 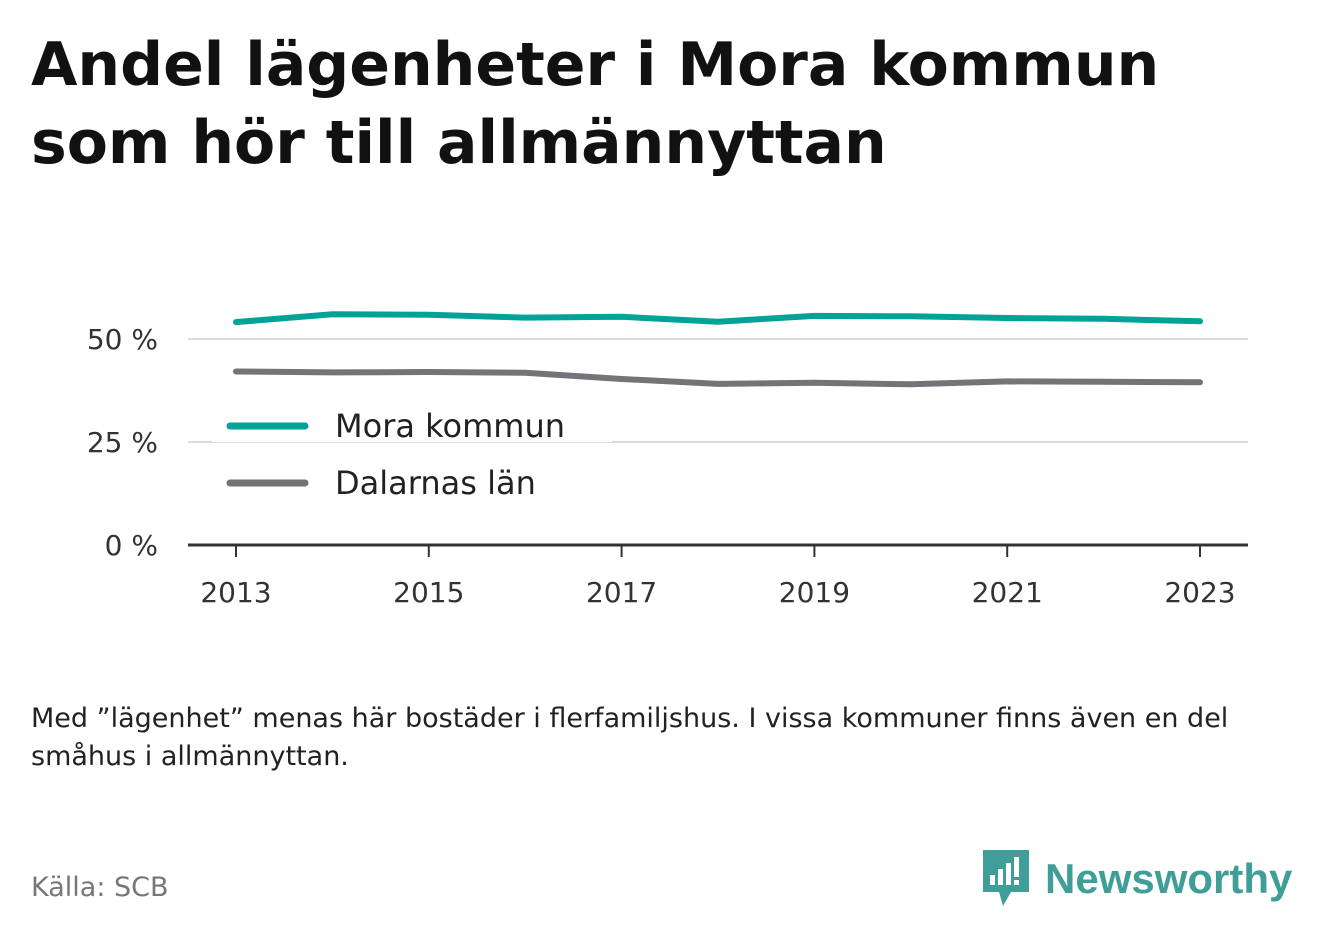 I want to click on legend: Mora kommun Dalarnas län, so click(x=412, y=450).